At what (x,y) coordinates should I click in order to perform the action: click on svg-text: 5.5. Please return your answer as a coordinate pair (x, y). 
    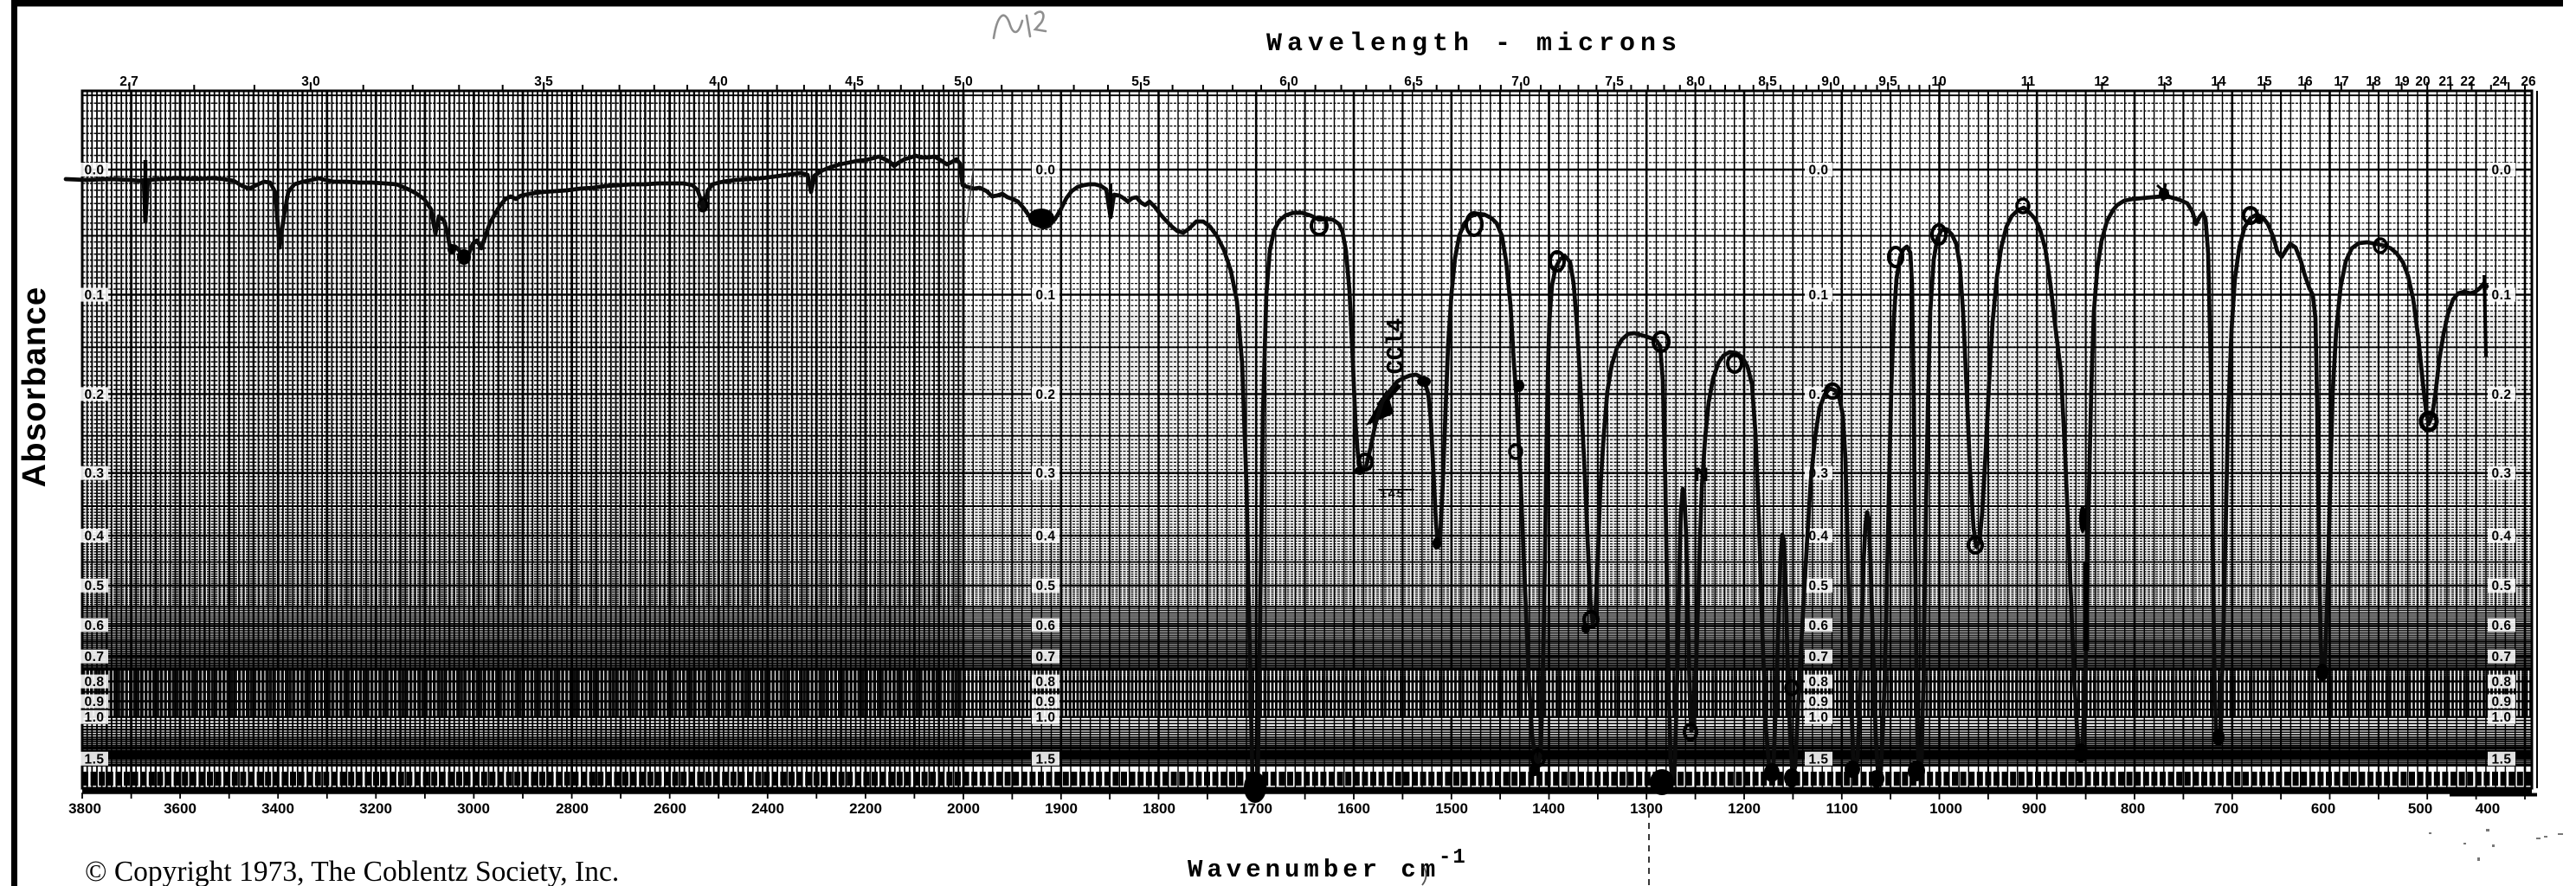
    Looking at the image, I should click on (1140, 81).